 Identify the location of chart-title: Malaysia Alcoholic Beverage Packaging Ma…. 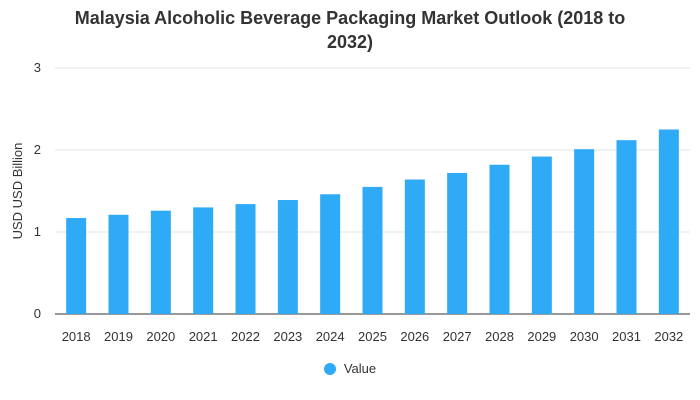
(350, 30).